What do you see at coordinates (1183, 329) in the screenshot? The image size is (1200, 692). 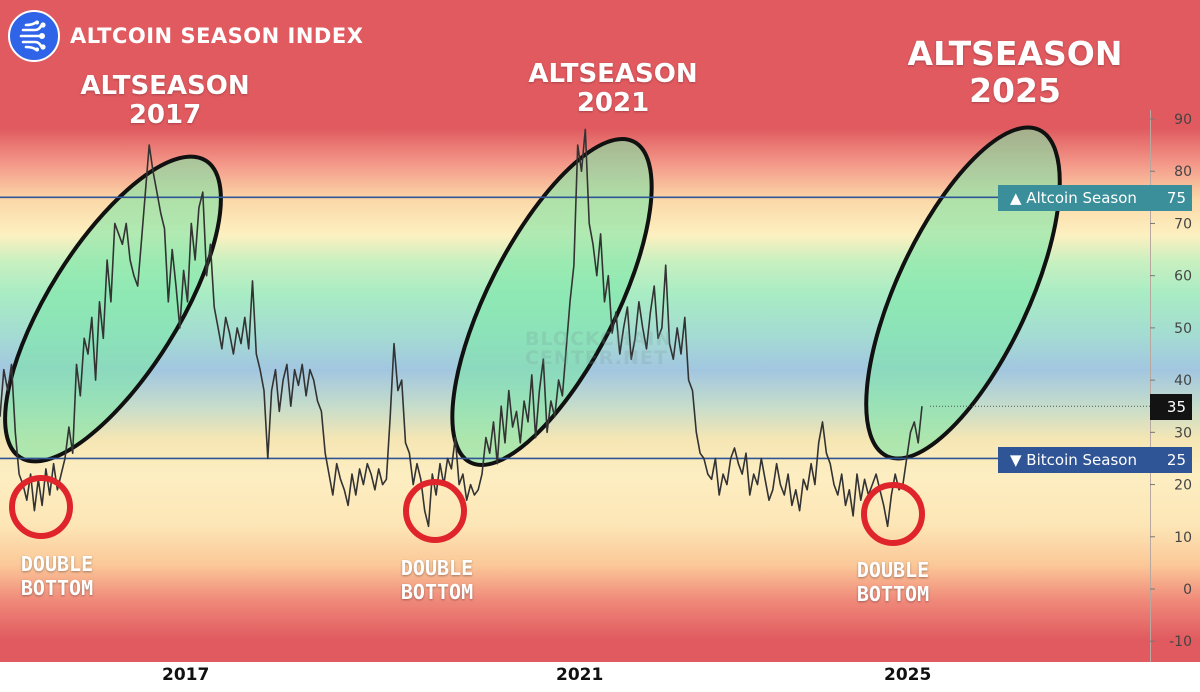 I see `y-tick-label: 50` at bounding box center [1183, 329].